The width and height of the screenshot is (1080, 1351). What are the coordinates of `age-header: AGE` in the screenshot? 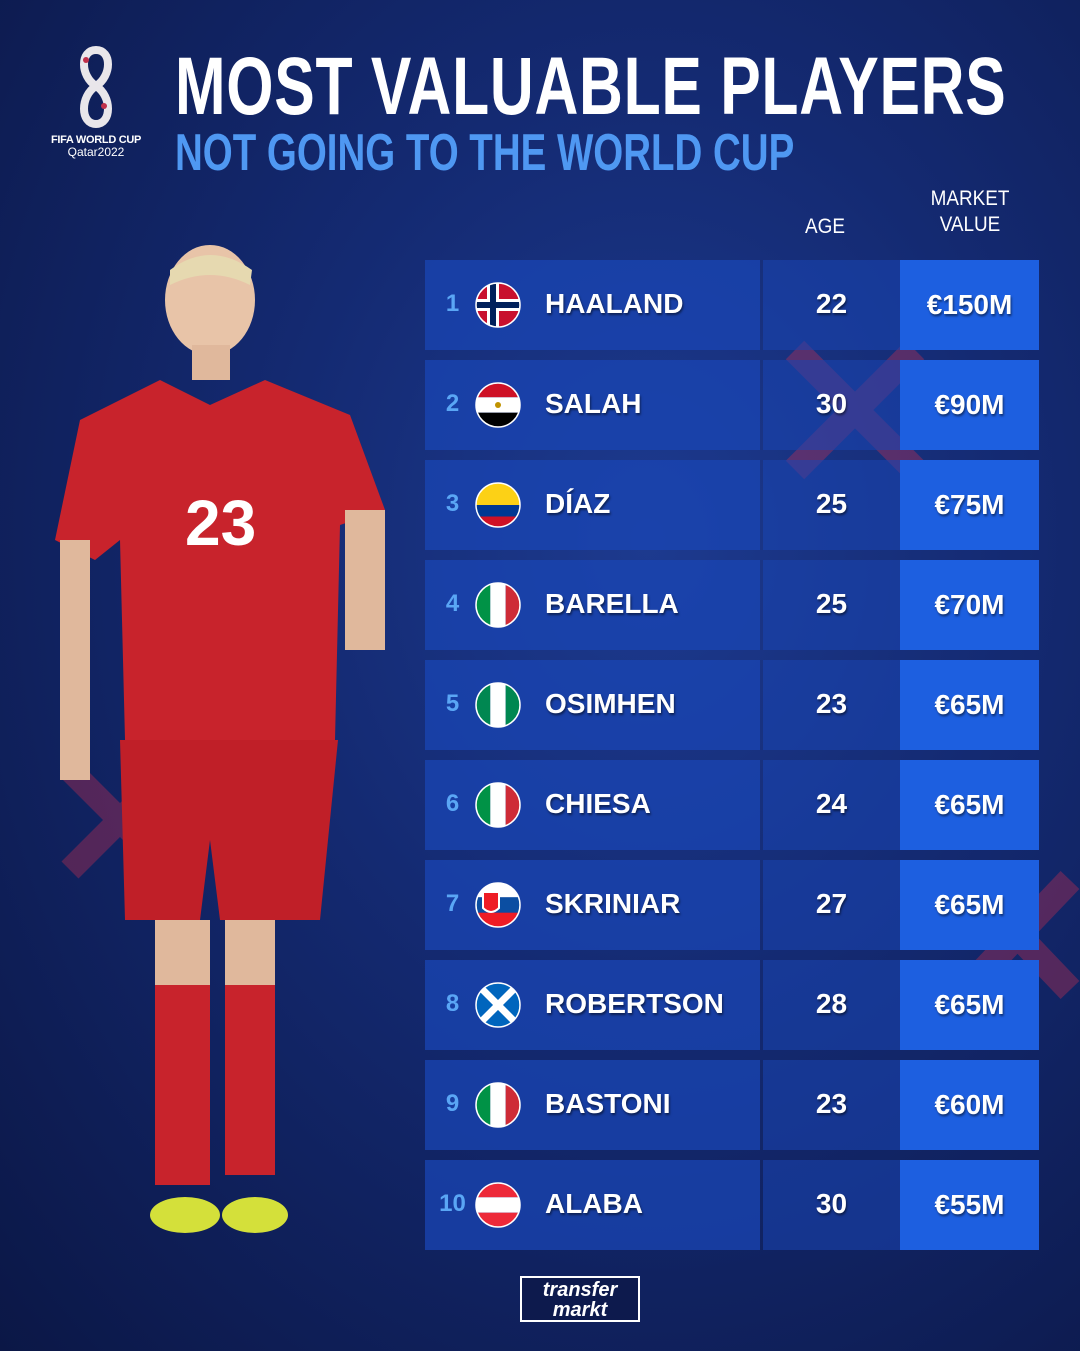 It's located at (825, 226).